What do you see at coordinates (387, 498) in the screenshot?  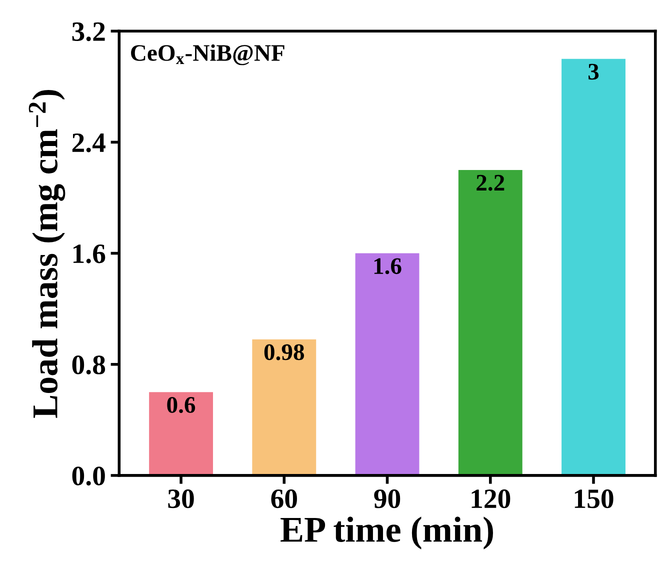 I see `x-tick-label: 90` at bounding box center [387, 498].